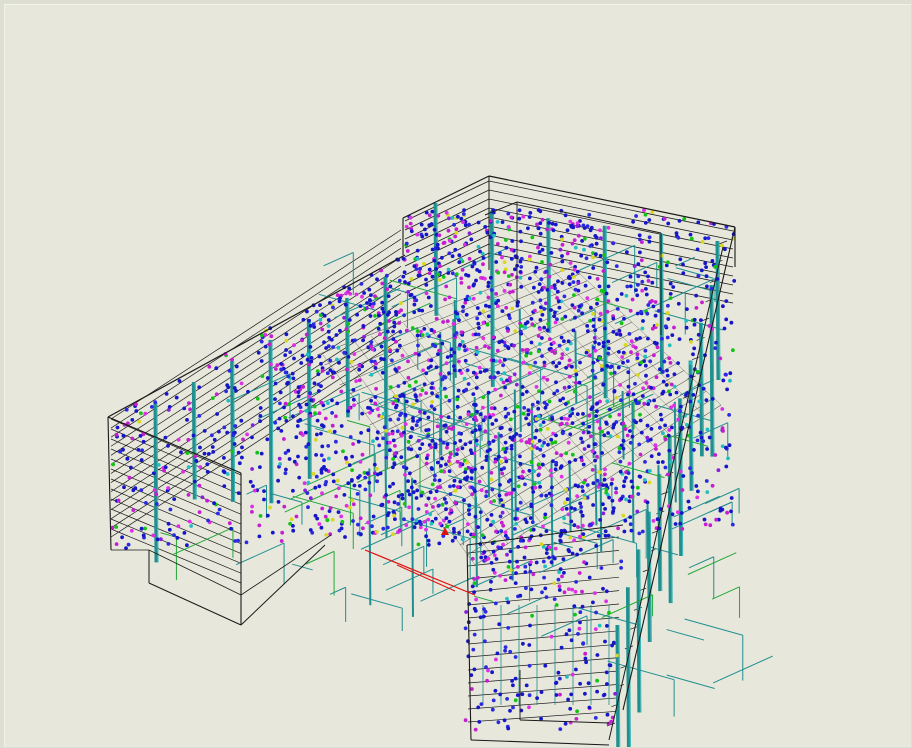 The image size is (912, 748). What do you see at coordinates (669, 520) in the screenshot?
I see `structural-column` at bounding box center [669, 520].